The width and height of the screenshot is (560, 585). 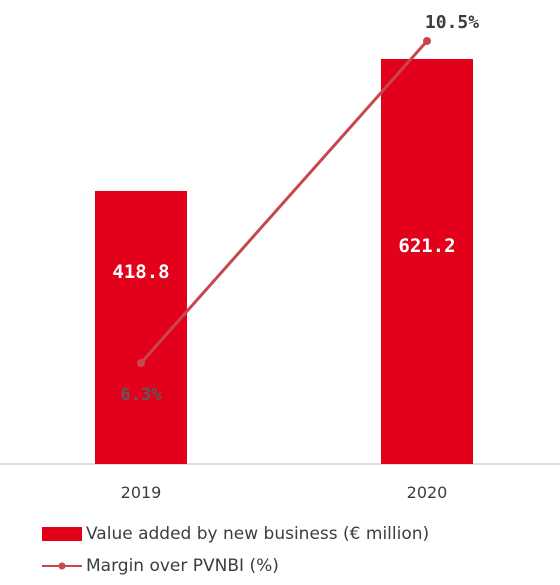 I want to click on x-tick-label-2020: 2020, so click(x=427, y=492).